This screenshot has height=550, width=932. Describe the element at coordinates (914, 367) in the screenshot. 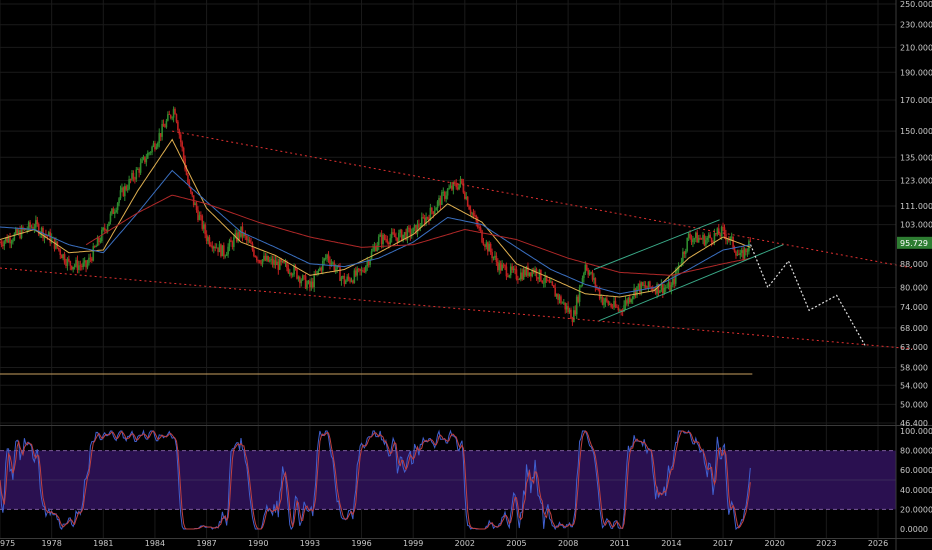

I see `y-tick-label: 58.000` at that location.